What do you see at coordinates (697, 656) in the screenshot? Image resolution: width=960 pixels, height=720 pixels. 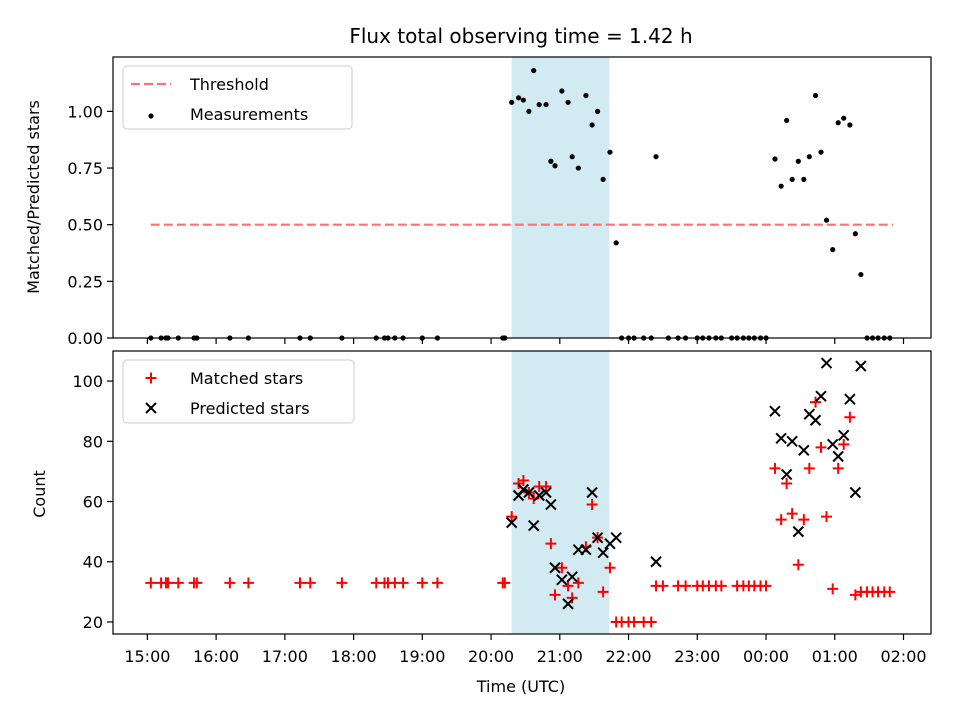 I see `x-tick-label: 23:00` at bounding box center [697, 656].